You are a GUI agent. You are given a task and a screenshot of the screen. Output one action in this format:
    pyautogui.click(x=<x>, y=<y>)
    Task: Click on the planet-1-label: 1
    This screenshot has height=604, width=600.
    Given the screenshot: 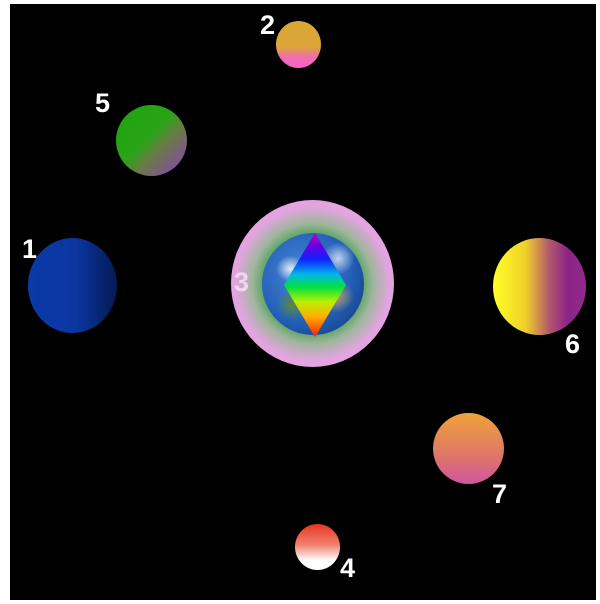 What is the action you would take?
    pyautogui.click(x=30, y=249)
    